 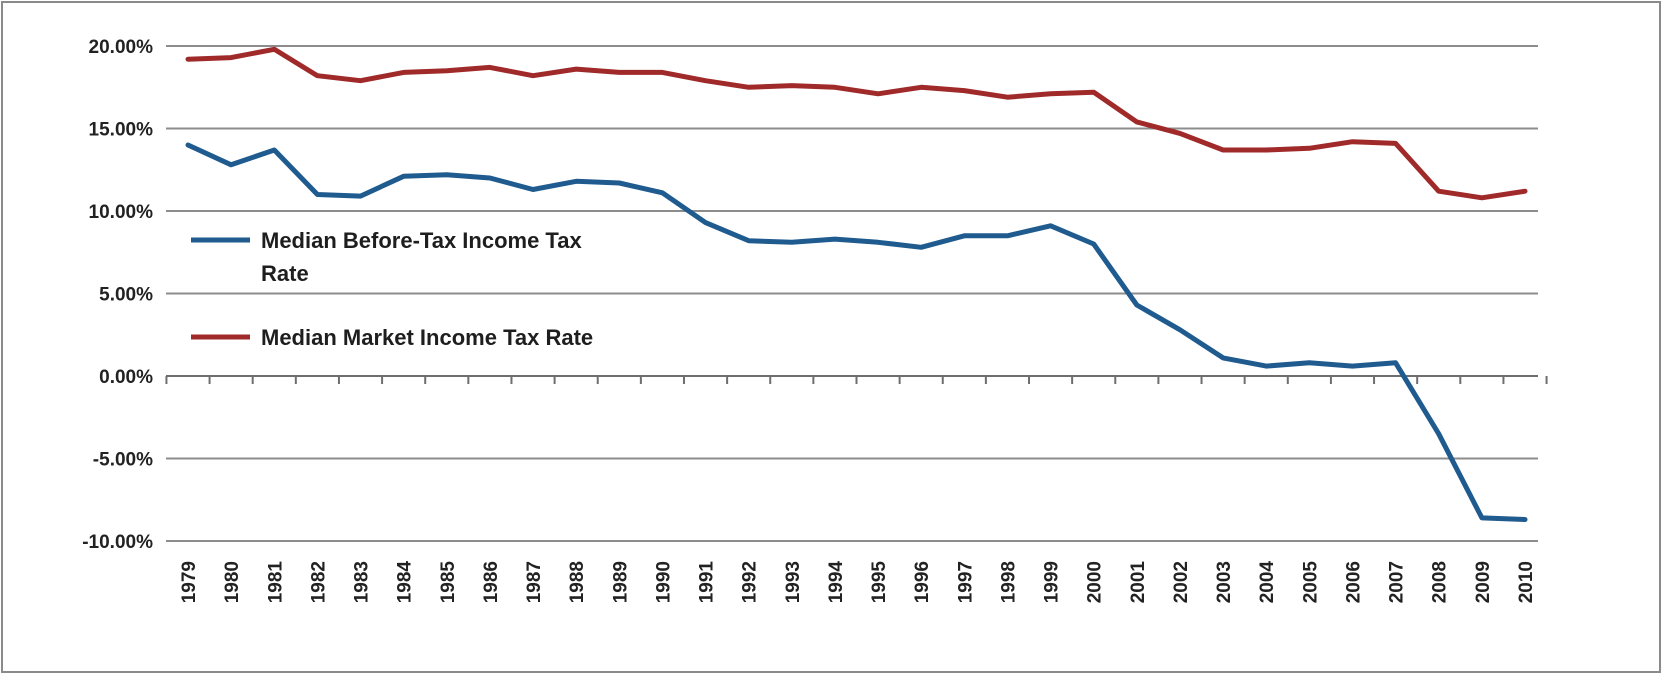 I want to click on legend-label-line: Rate, so click(x=285, y=273).